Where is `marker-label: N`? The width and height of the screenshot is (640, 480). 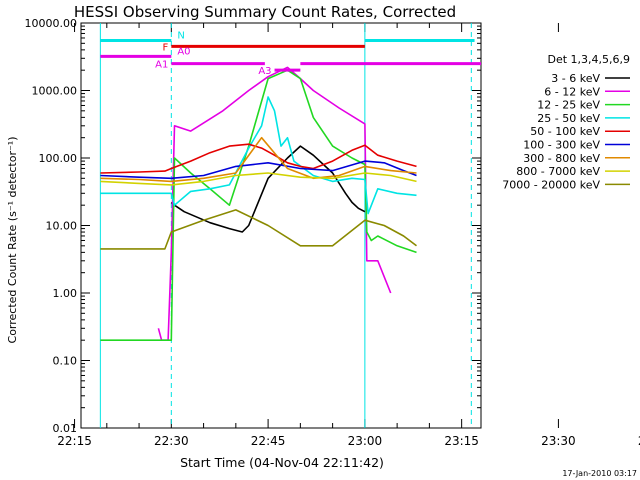 marker-label: N is located at coordinates (180, 36).